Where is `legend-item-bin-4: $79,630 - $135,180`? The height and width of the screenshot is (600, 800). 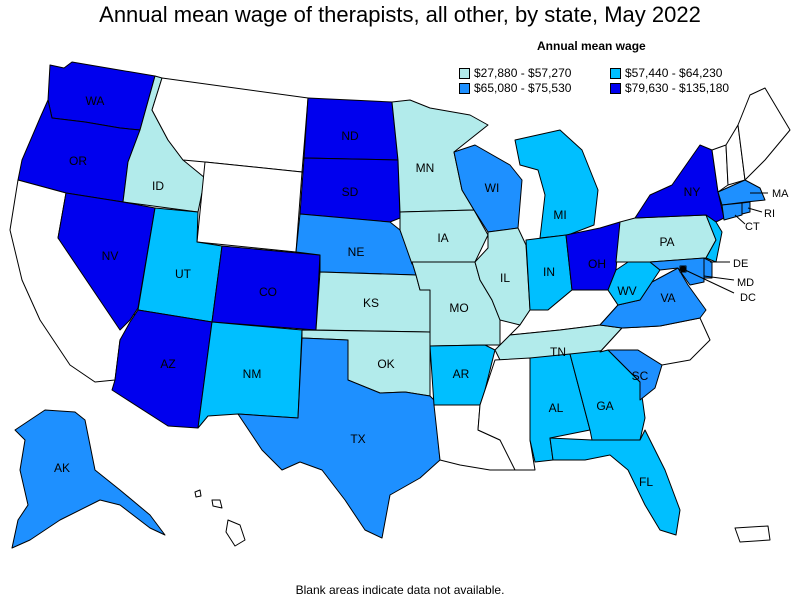
legend-item-bin-4: $79,630 - $135,180 is located at coordinates (669, 88).